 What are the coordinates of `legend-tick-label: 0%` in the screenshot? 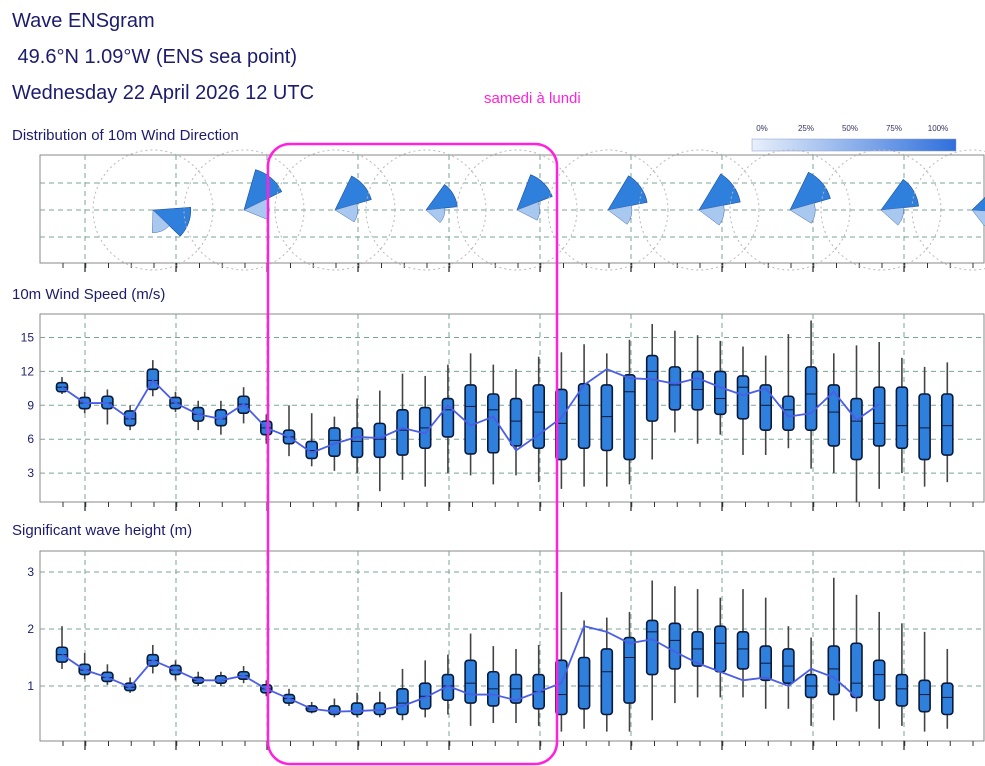 It's located at (762, 128).